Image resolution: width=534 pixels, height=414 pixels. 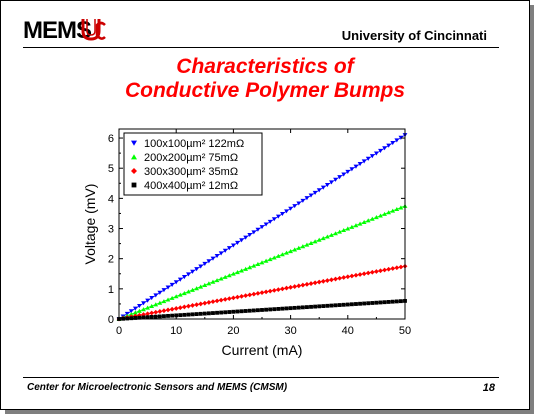 I want to click on legend-label: 200x200µm² 75mΩ, so click(x=191, y=158).